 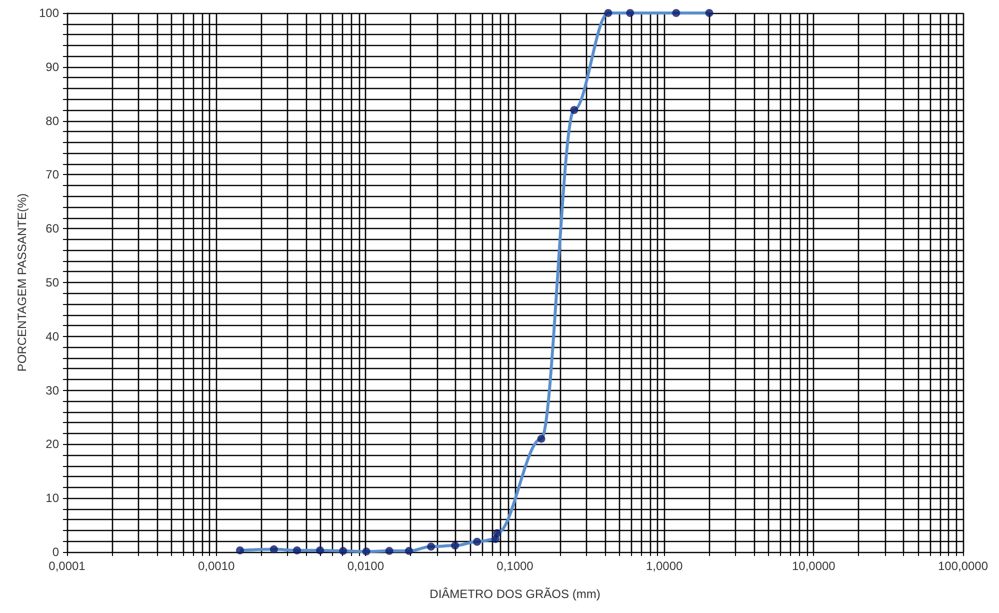 What do you see at coordinates (53, 498) in the screenshot?
I see `y-tick-label: 10` at bounding box center [53, 498].